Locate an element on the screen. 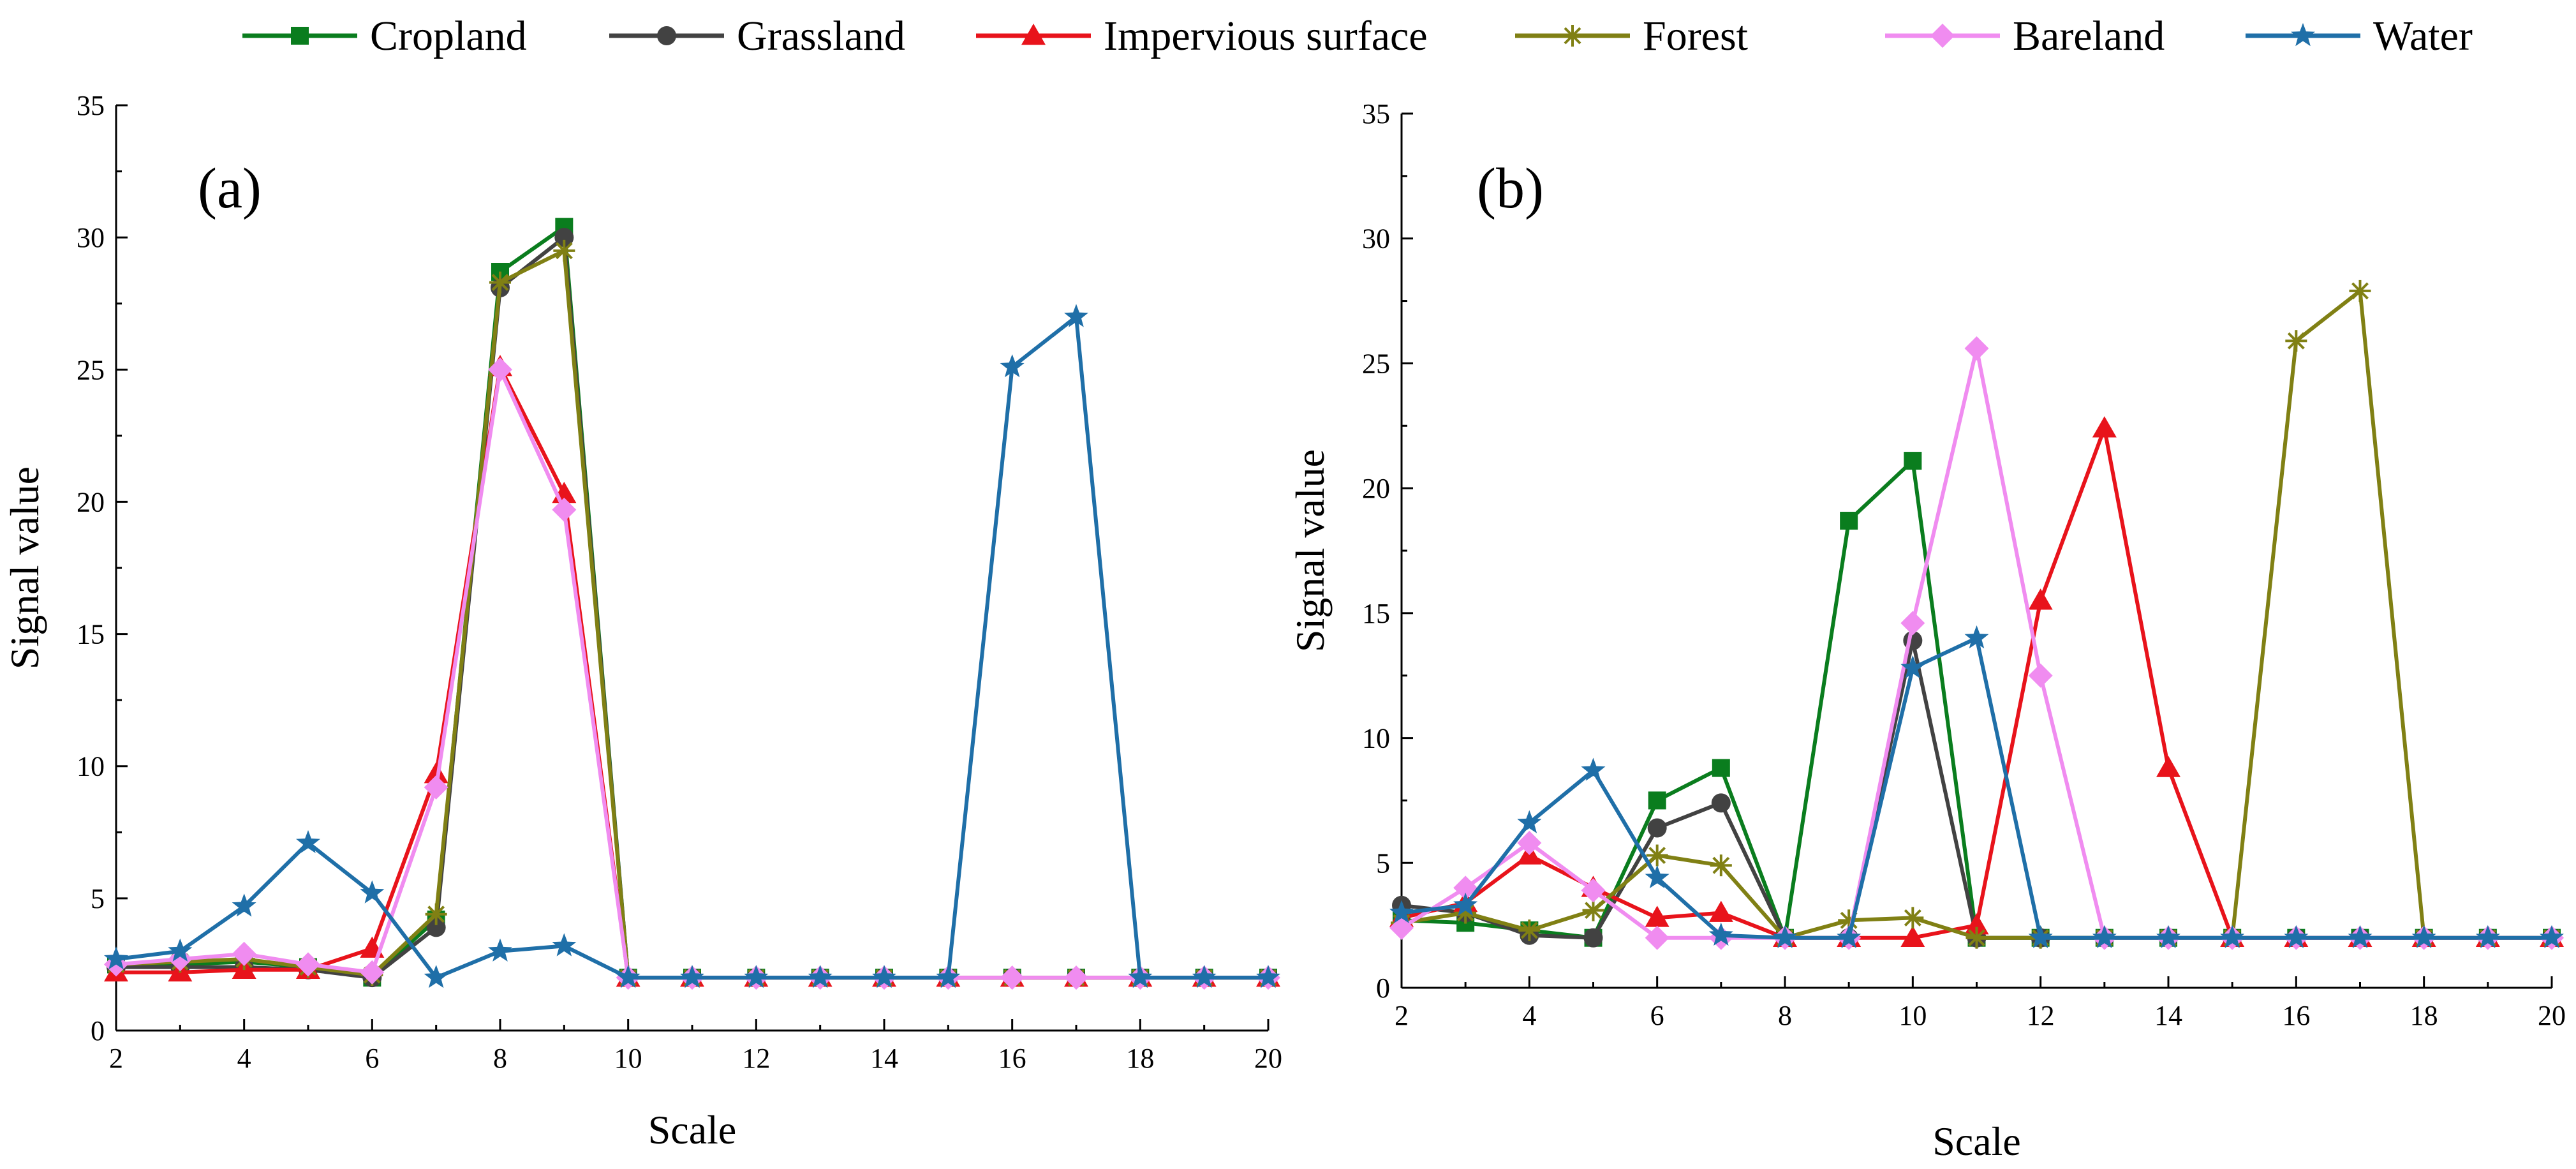 Image resolution: width=2576 pixels, height=1169 pixels. legend-marker-asterisk is located at coordinates (1572, 36).